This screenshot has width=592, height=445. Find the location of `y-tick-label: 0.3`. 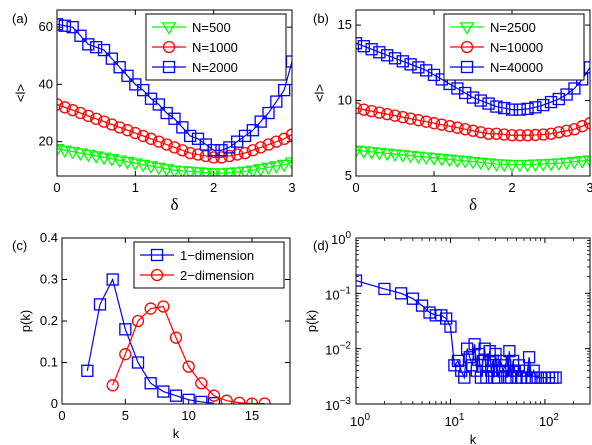

y-tick-label: 0.3 is located at coordinates (49, 279).